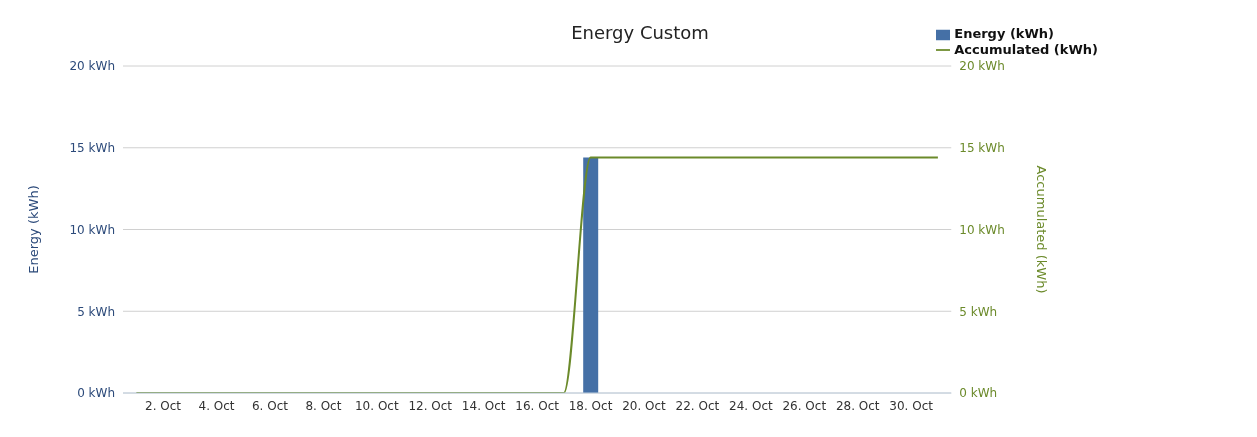  What do you see at coordinates (483, 405) in the screenshot?
I see `x-tick-label: 14. Oct` at bounding box center [483, 405].